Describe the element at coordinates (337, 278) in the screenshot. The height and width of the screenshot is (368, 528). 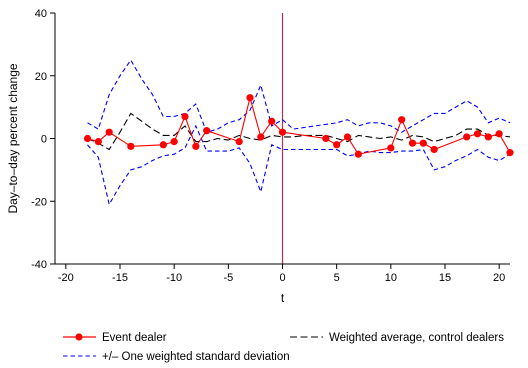
I see `x-tick-label: 5` at that location.